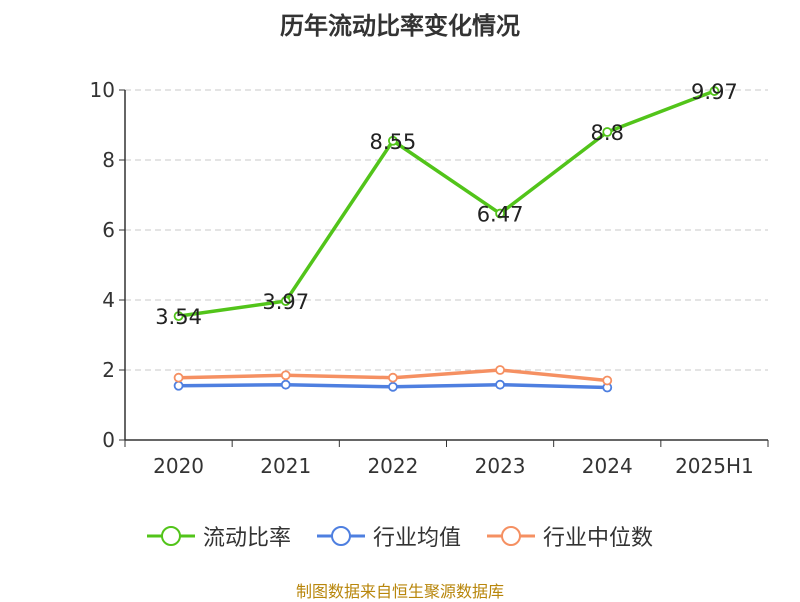 The image size is (800, 602). What do you see at coordinates (500, 466) in the screenshot?
I see `x-tick-label: 2023` at bounding box center [500, 466].